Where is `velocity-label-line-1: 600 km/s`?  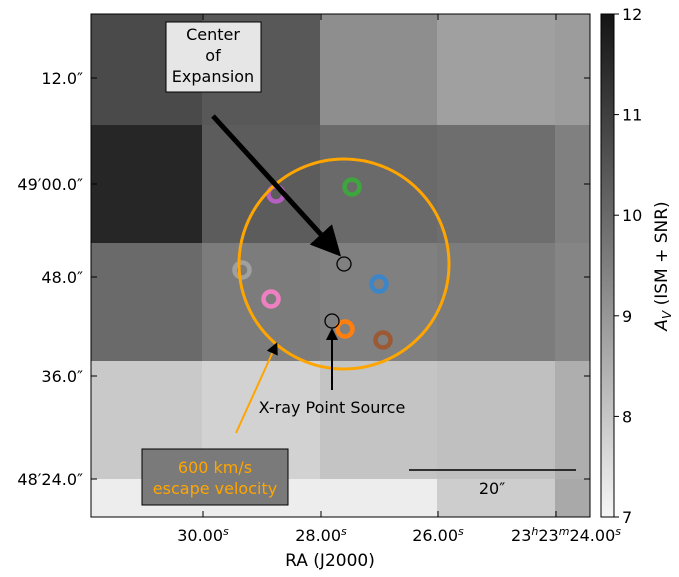
velocity-label-line-1: 600 km/s is located at coordinates (215, 467).